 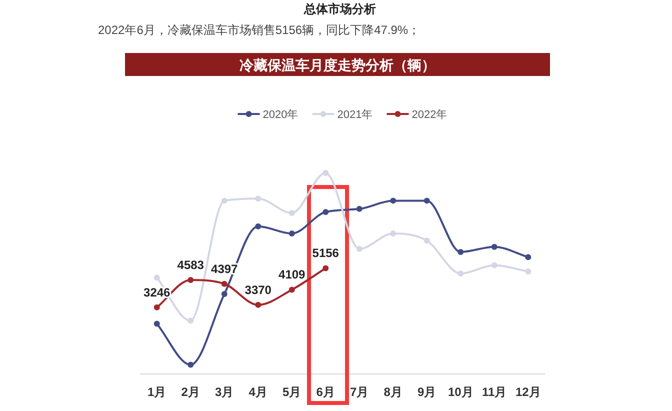 I want to click on x-tick-label: 8月, so click(x=393, y=392).